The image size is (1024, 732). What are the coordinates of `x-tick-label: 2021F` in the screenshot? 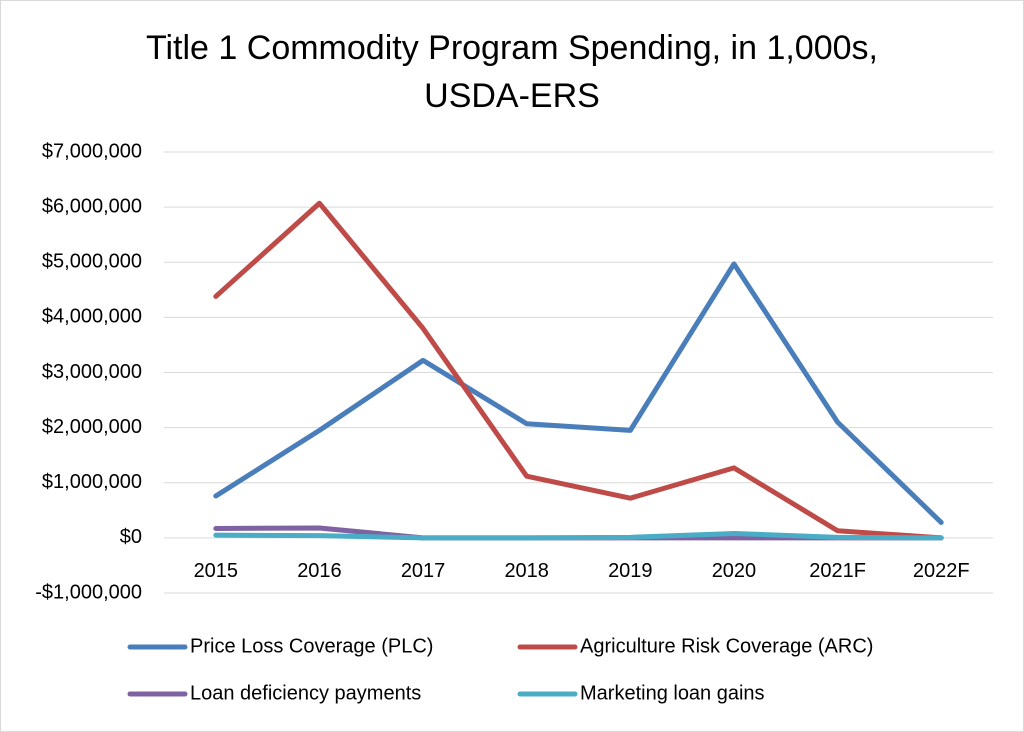 It's located at (837, 571).